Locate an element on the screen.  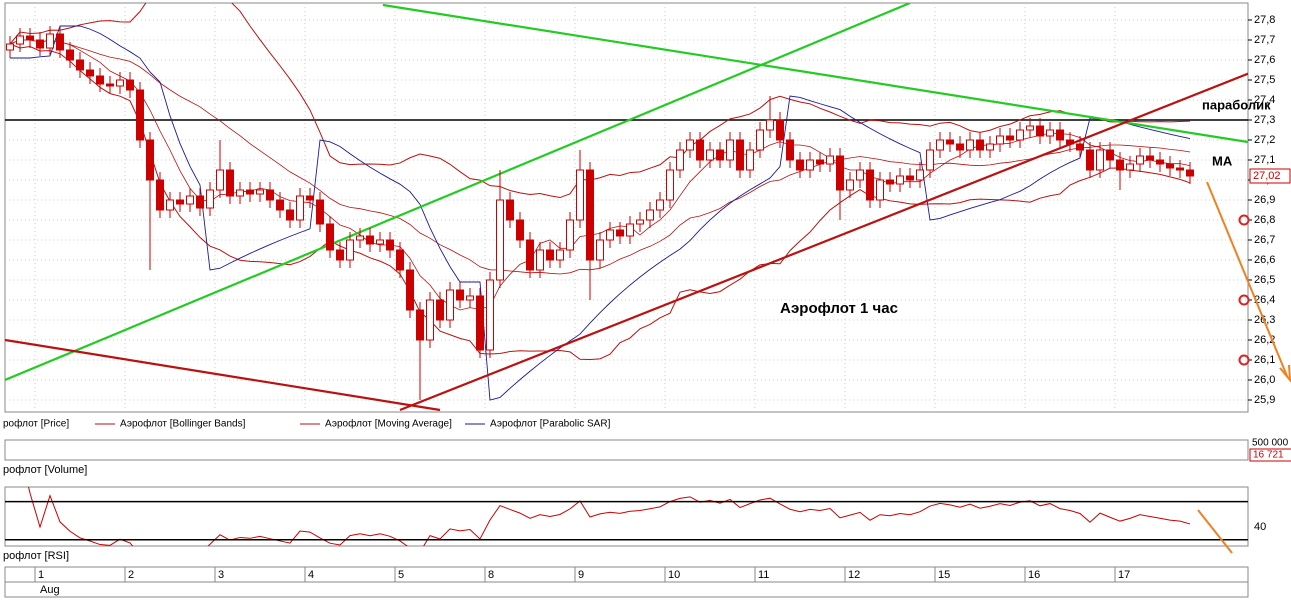
annotation: MA is located at coordinates (1222, 160).